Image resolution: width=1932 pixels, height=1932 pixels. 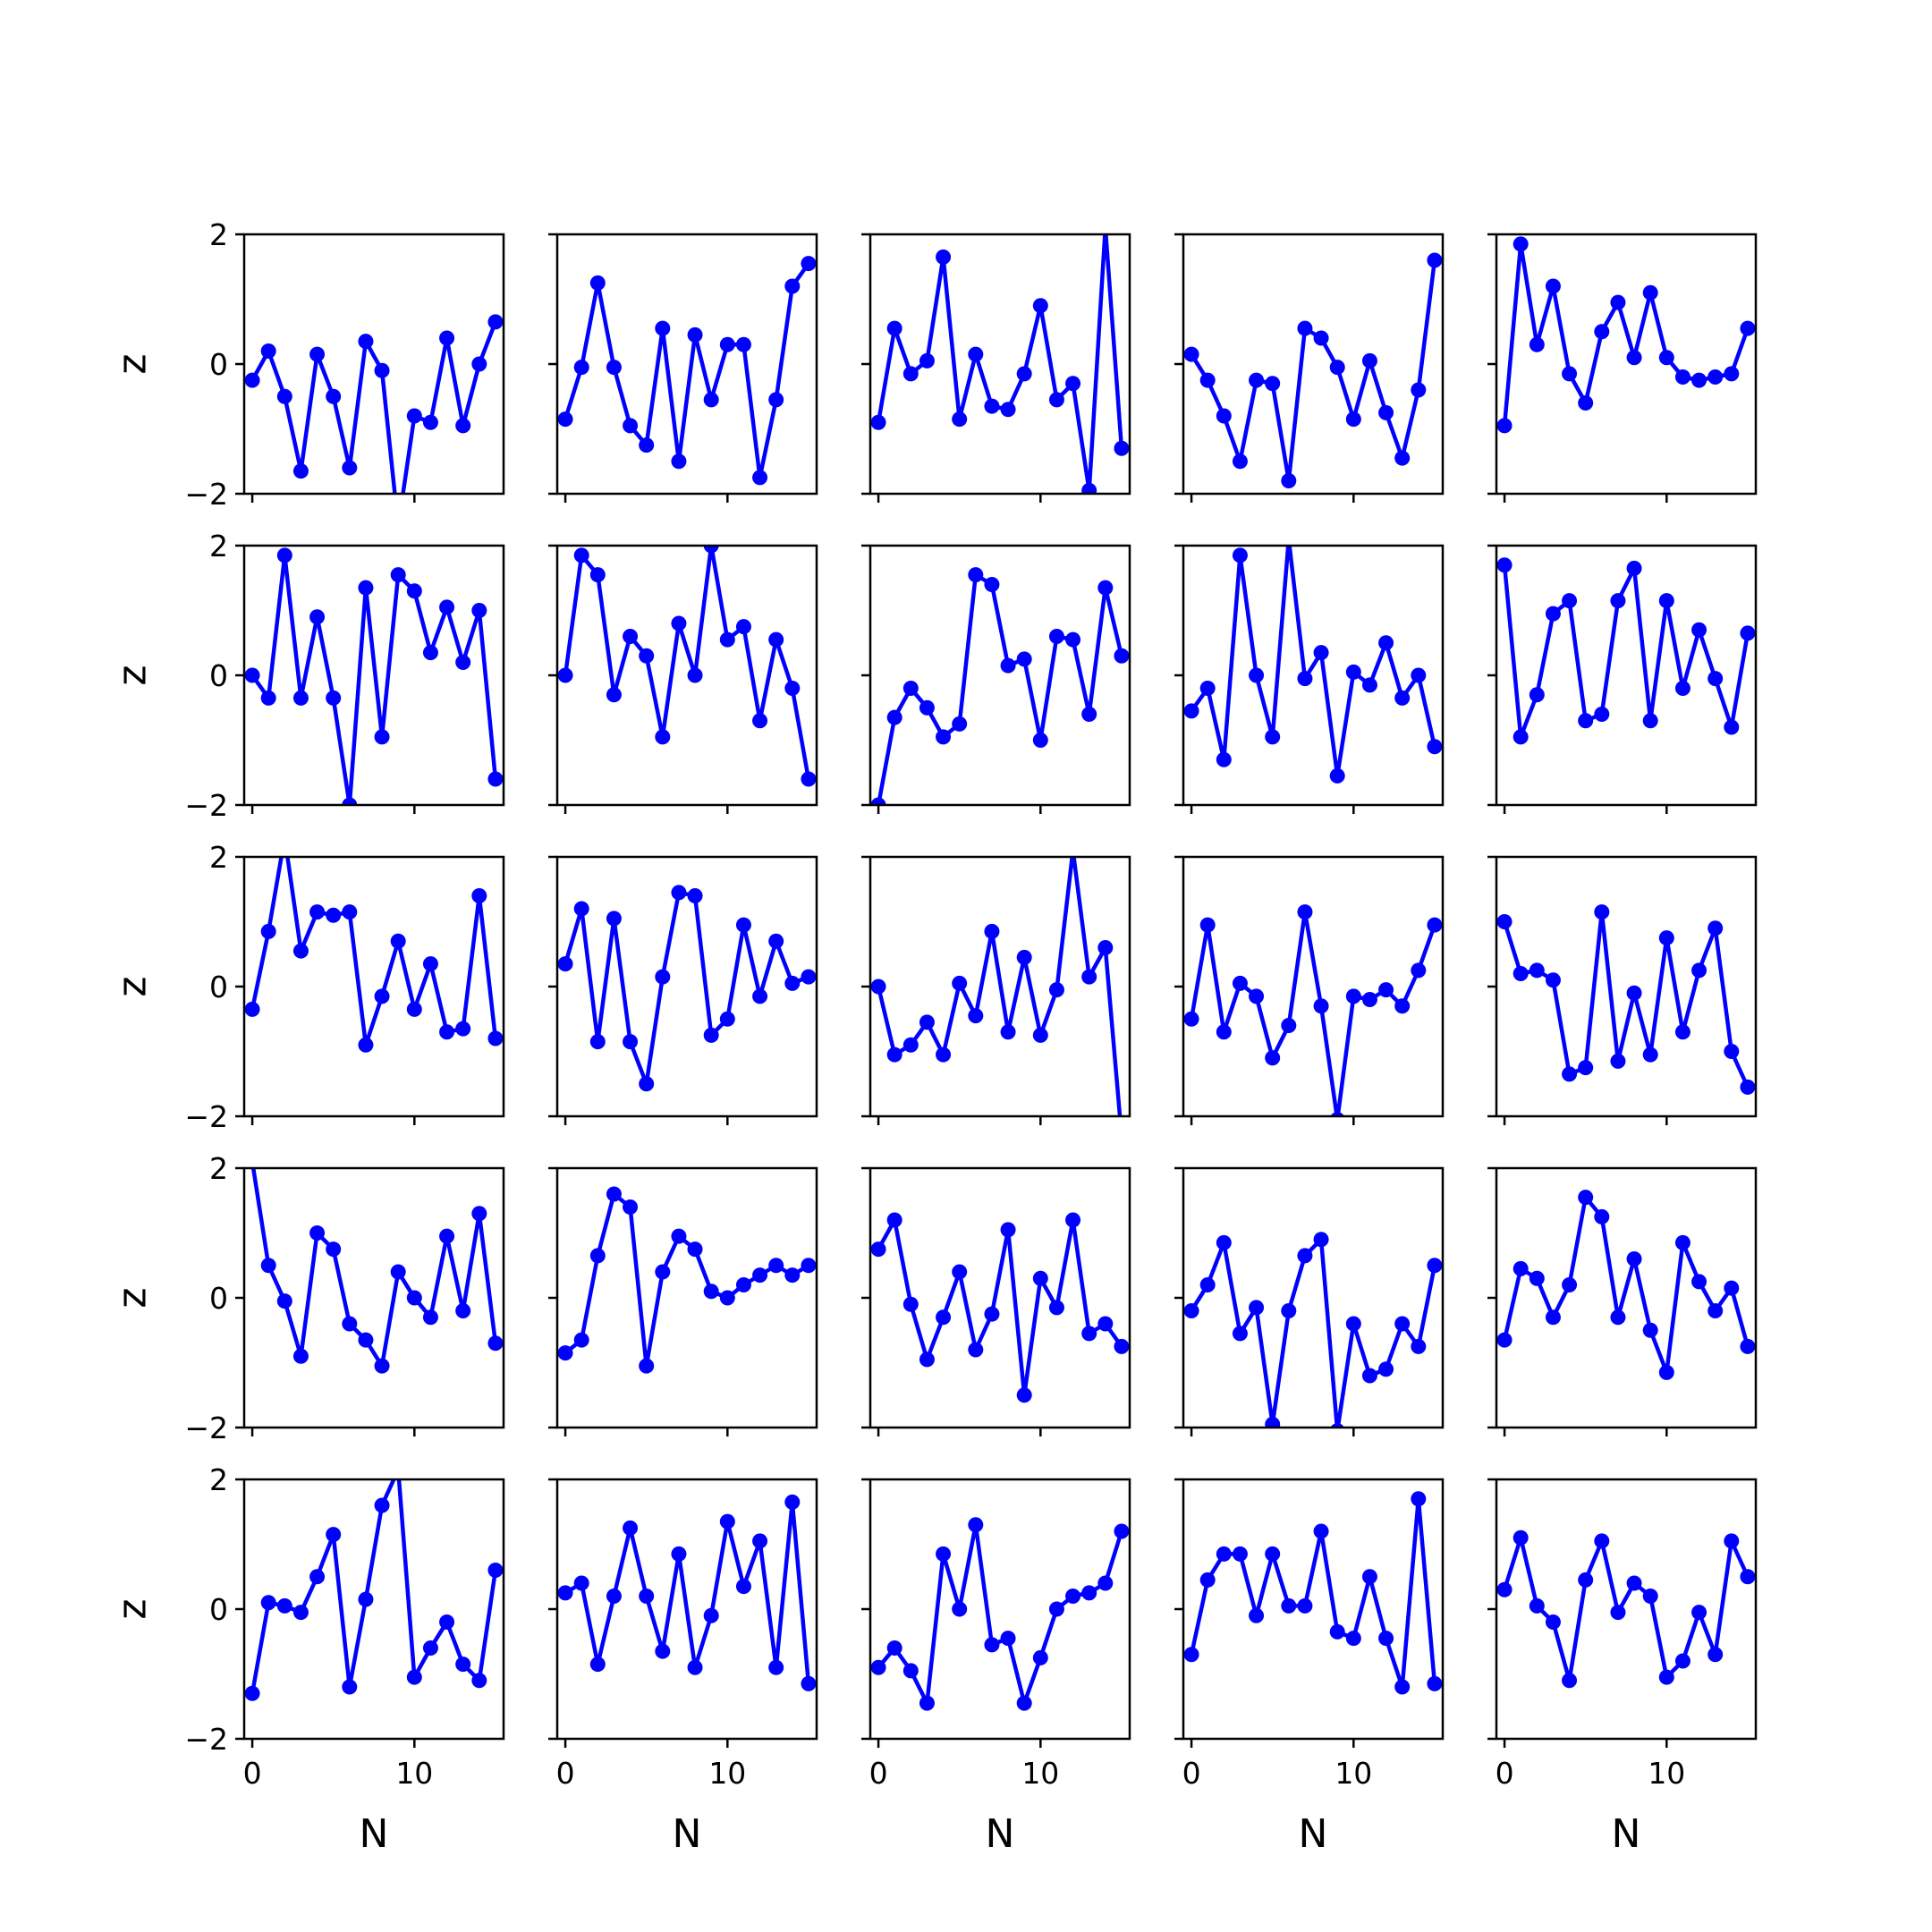 I want to click on subplot-3-1: −2 0 2 z, so click(x=307, y=987).